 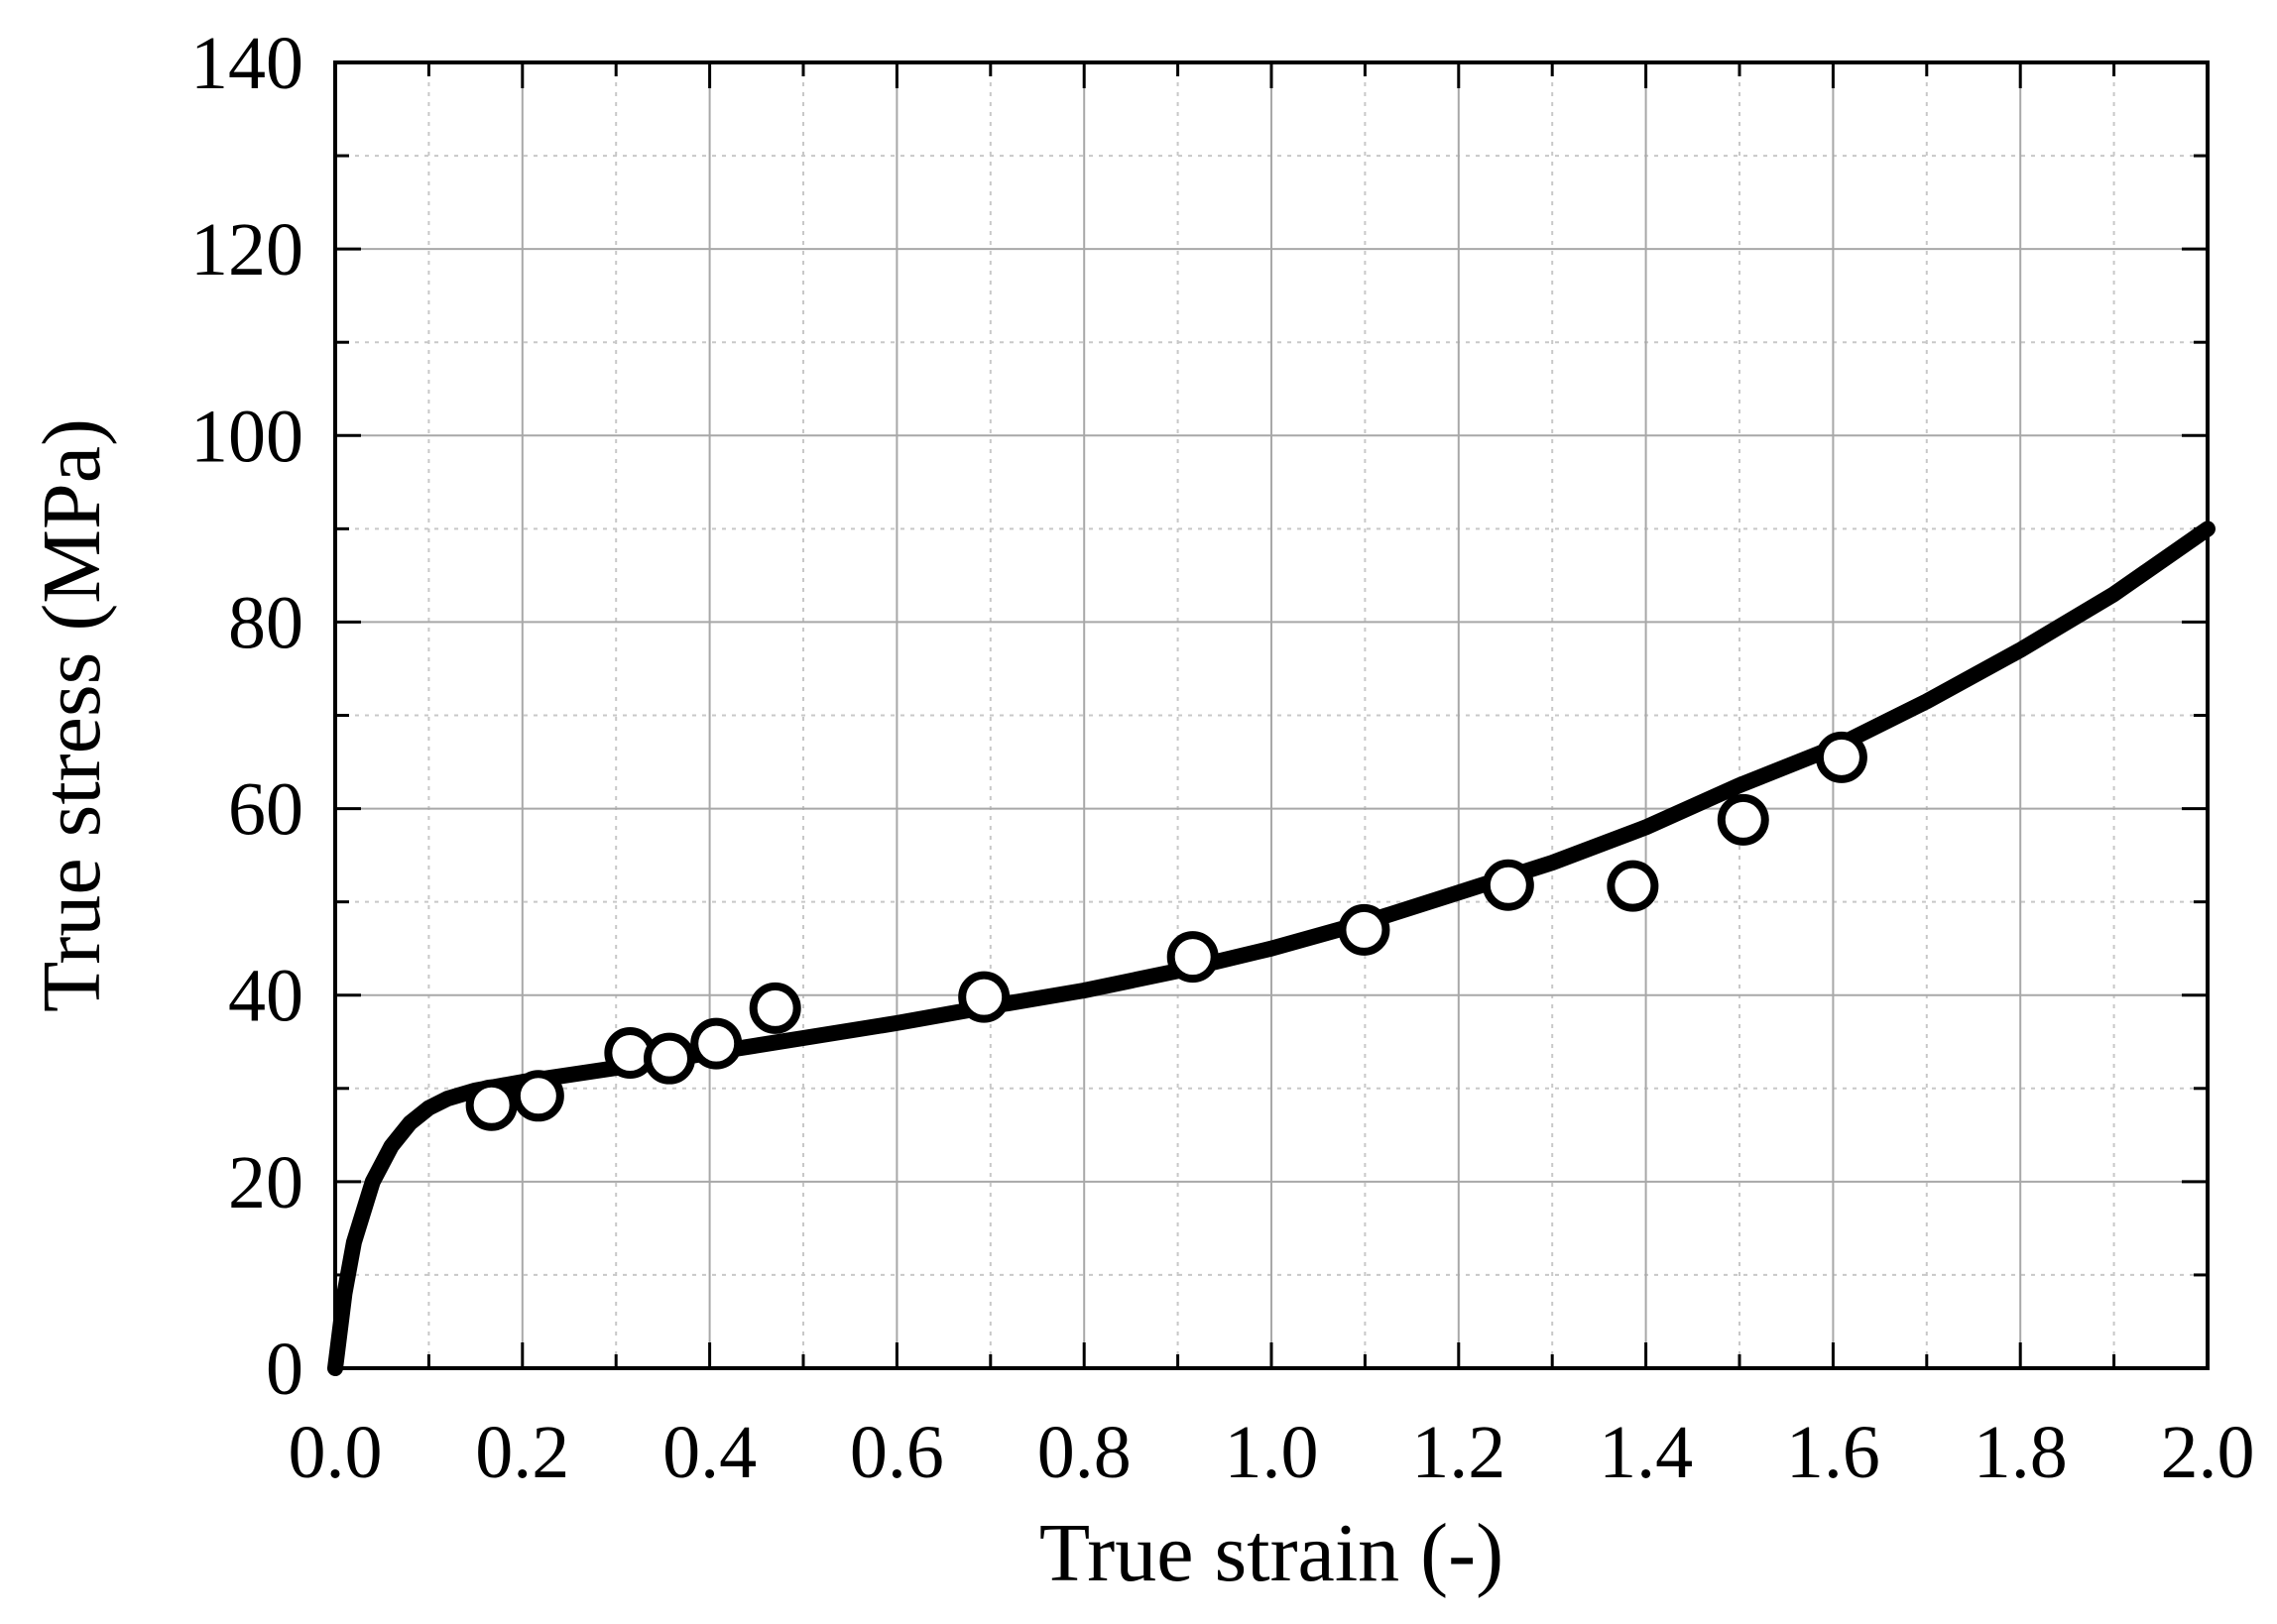 What do you see at coordinates (246, 716) in the screenshot?
I see `y-tick-labels: 0 20 40 60 80 100 120 140` at bounding box center [246, 716].